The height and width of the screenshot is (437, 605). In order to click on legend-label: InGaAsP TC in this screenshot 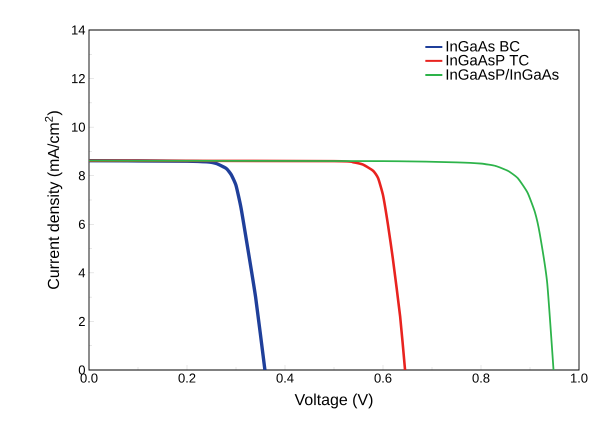, I will do `click(487, 60)`.